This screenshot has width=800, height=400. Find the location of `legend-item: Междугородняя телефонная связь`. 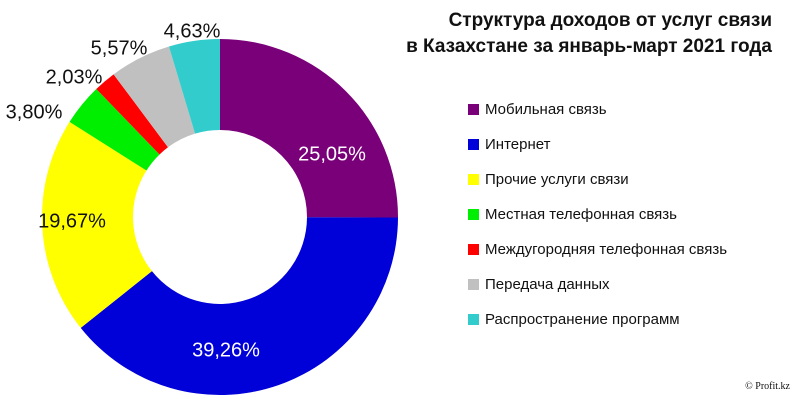

legend-item: Междугородняя телефонная связь is located at coordinates (597, 249).